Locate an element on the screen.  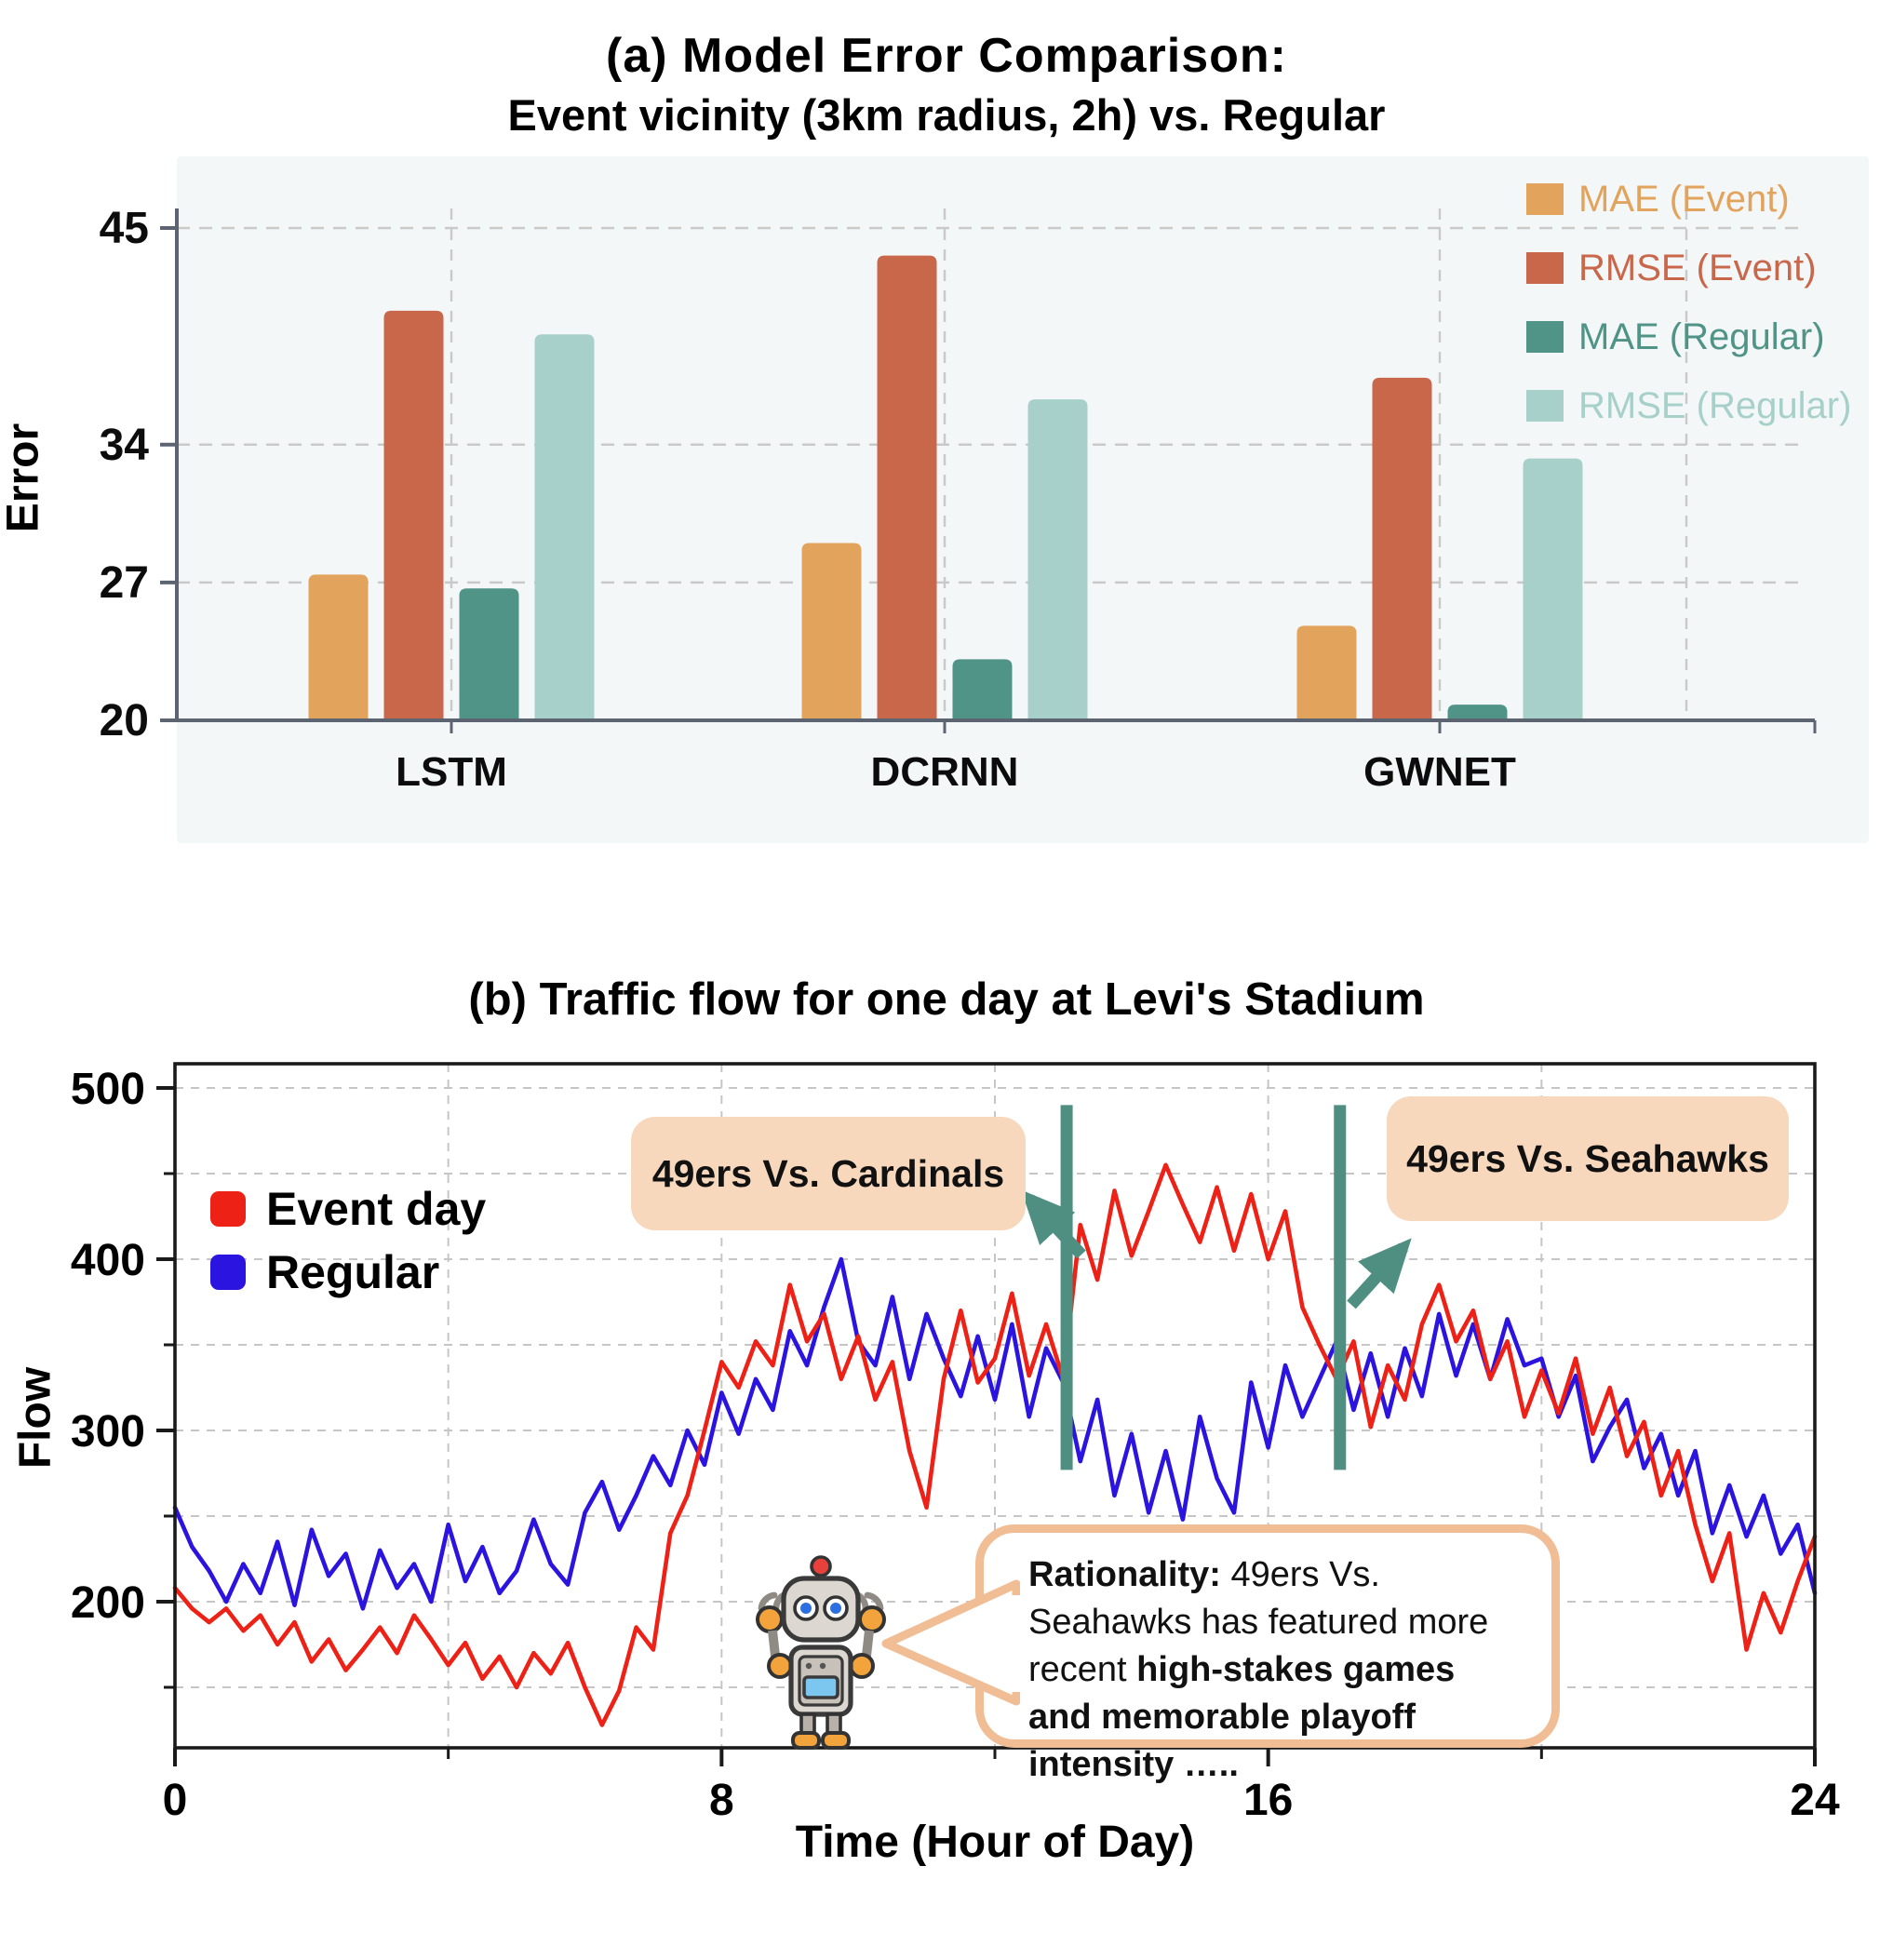
legend-label: RMSE (Regular) is located at coordinates (1715, 405).